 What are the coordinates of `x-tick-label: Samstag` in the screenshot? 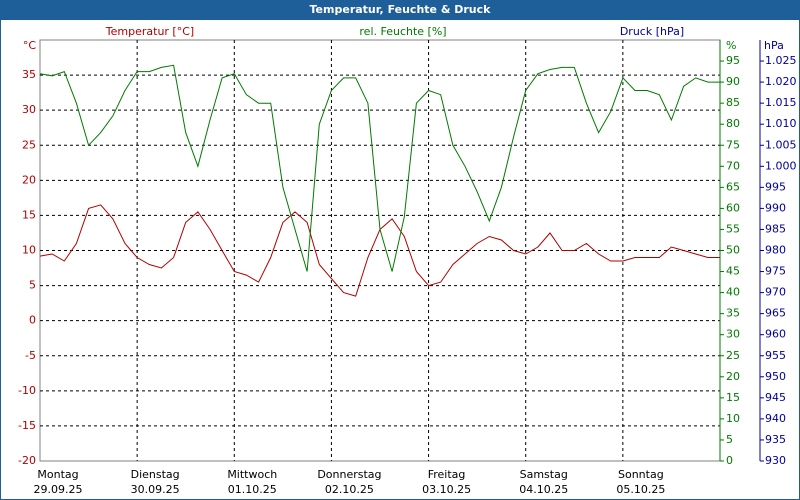 It's located at (544, 474).